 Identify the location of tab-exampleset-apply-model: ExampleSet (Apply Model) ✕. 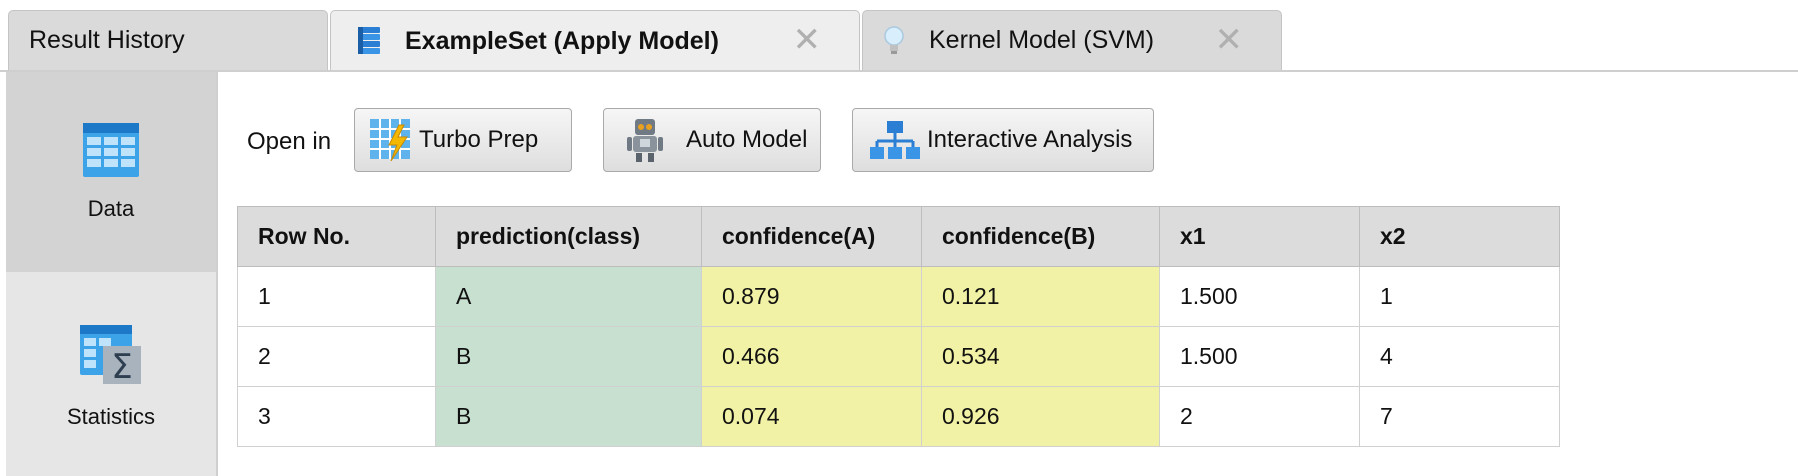
(595, 41).